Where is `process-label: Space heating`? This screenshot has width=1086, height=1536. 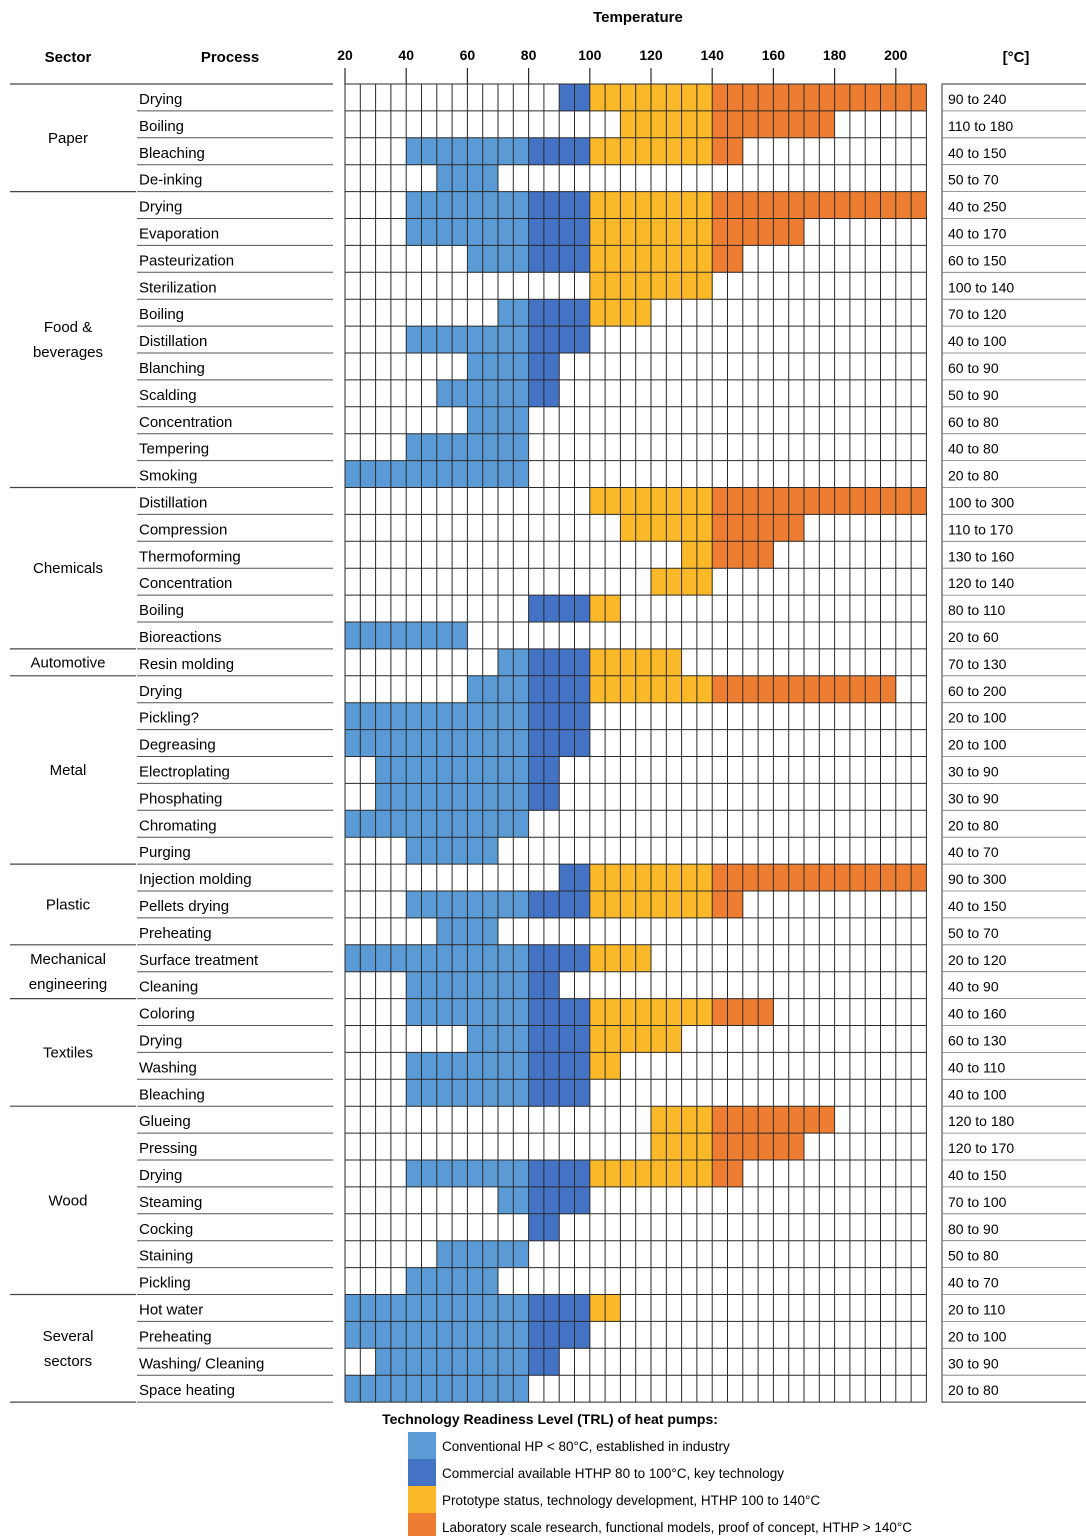 process-label: Space heating is located at coordinates (187, 1390).